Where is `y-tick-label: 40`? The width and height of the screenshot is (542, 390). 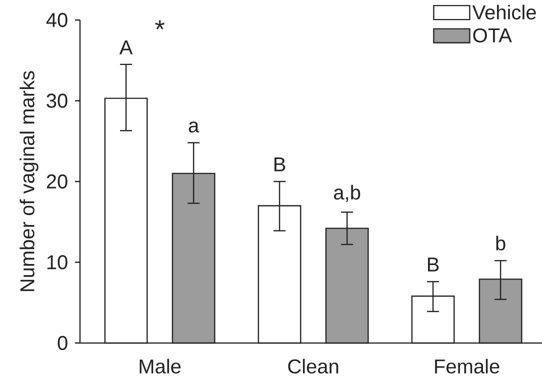
y-tick-label: 40 is located at coordinates (57, 20).